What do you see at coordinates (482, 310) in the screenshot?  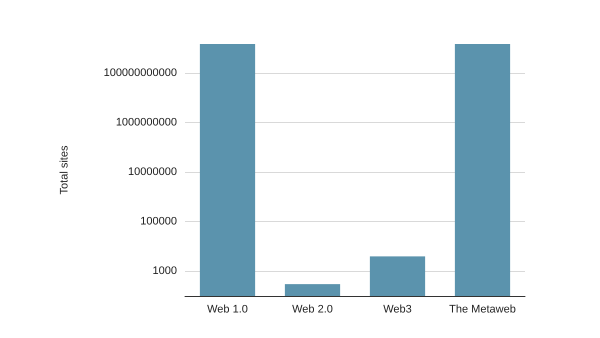 I see `x-tick-label: The Metaweb` at bounding box center [482, 310].